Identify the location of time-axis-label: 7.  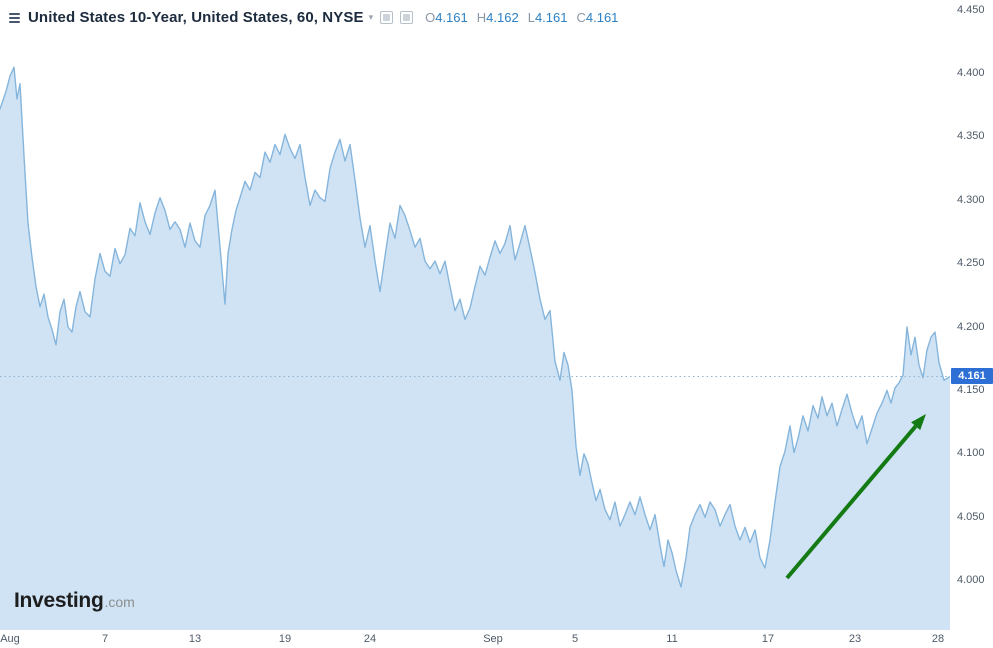
(105, 639).